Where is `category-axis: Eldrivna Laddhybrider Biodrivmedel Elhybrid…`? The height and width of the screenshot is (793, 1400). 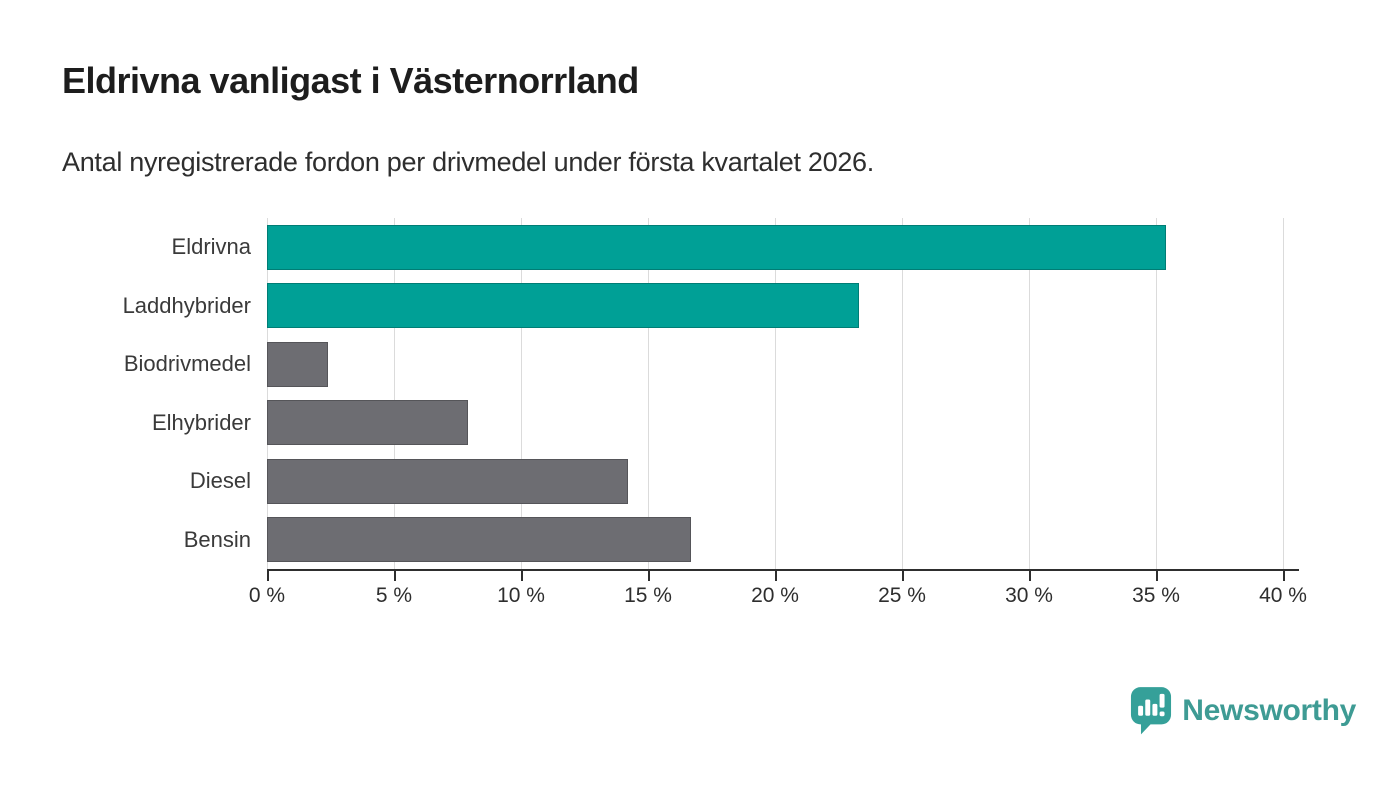
category-axis: Eldrivna Laddhybrider Biodrivmedel Elhybrid… is located at coordinates (125, 393).